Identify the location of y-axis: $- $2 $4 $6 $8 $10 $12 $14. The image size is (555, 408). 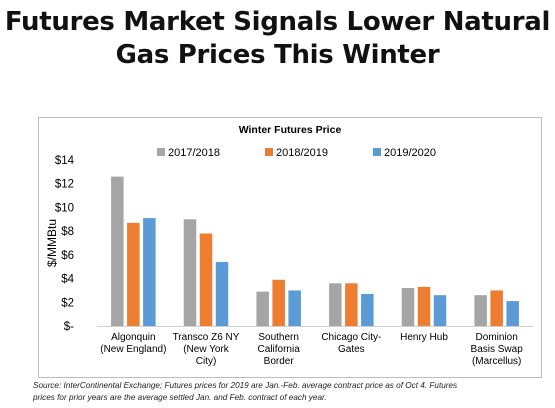
(65, 244).